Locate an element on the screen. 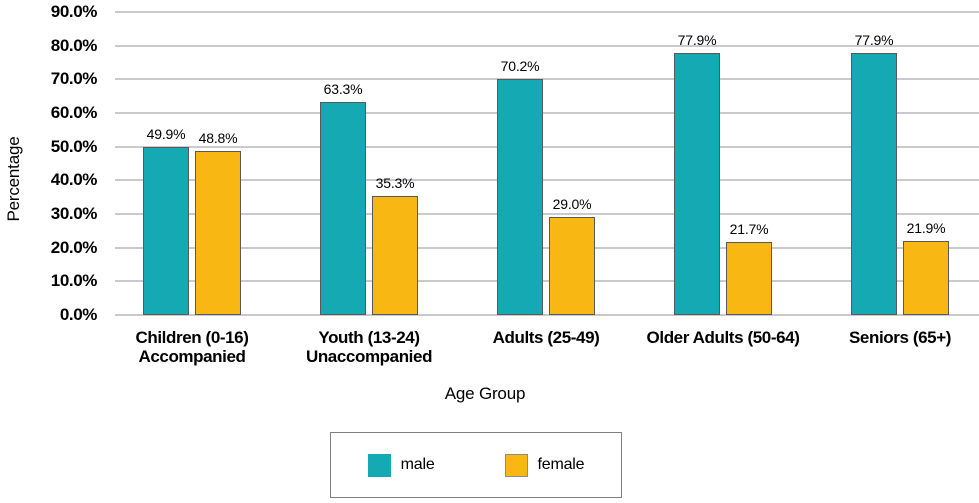 This screenshot has width=979, height=503. bar-value-label-female: 29.0% is located at coordinates (572, 204).